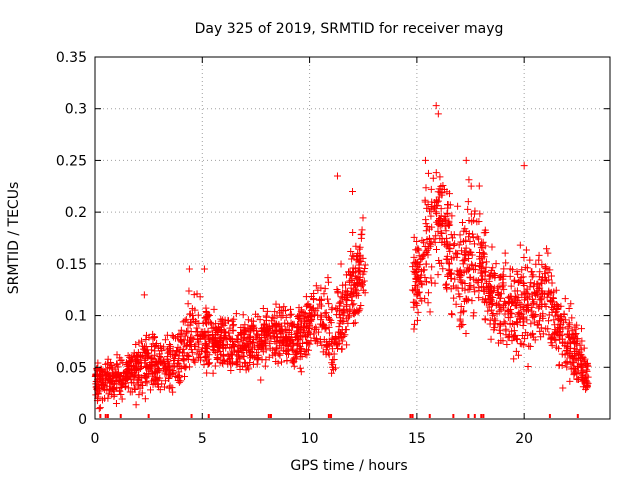  What do you see at coordinates (71, 265) in the screenshot?
I see `y-tick-label: 0.15` at bounding box center [71, 265].